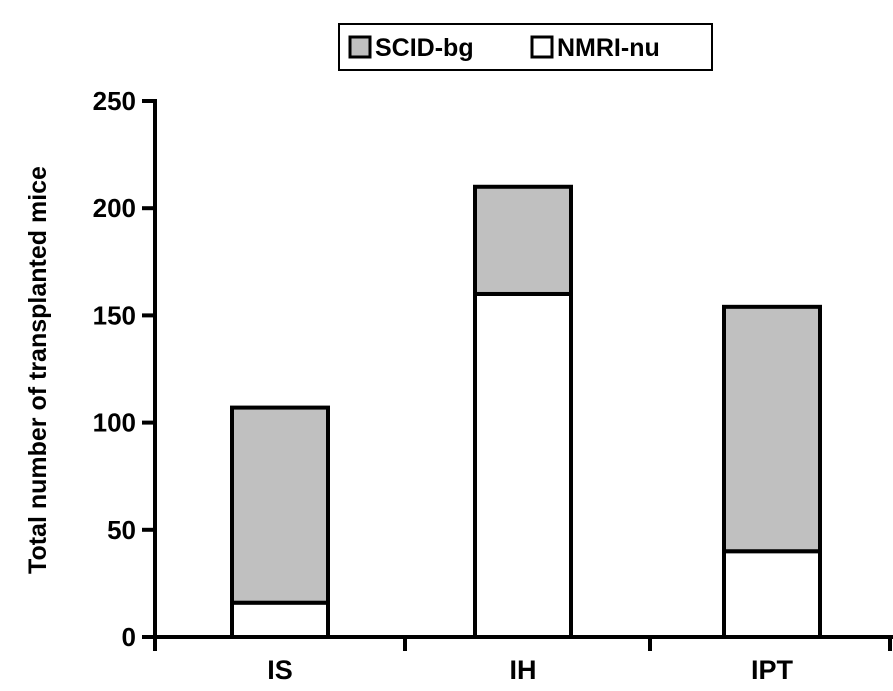 The image size is (893, 691). What do you see at coordinates (542, 47) in the screenshot?
I see `legend-swatch-nmri-nu` at bounding box center [542, 47].